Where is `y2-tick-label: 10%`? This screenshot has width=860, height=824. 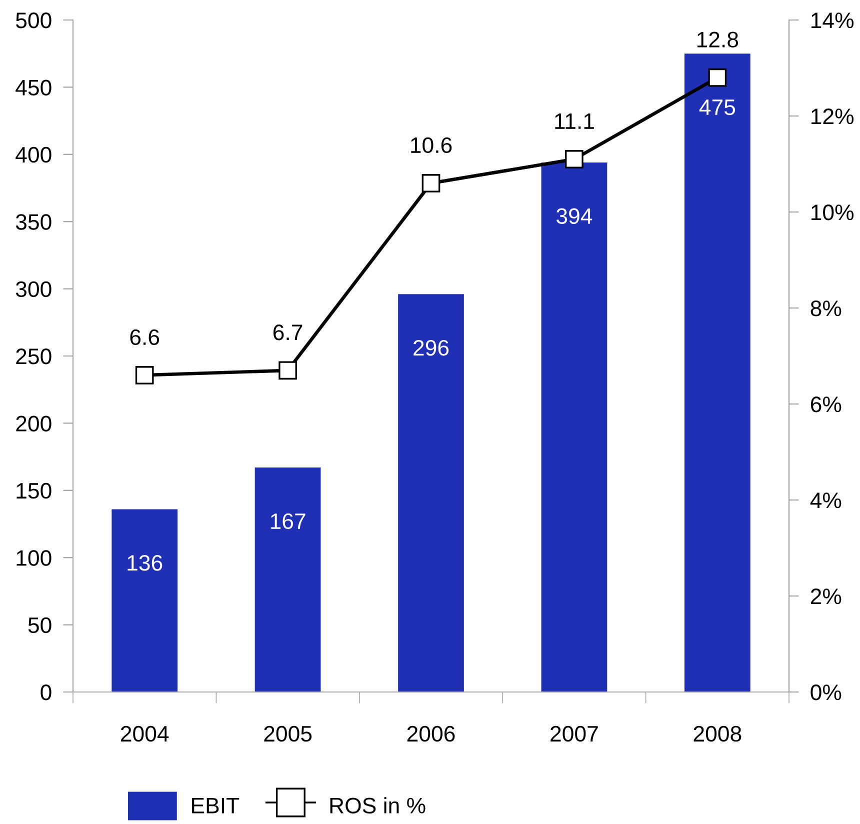 y2-tick-label: 10% is located at coordinates (833, 212).